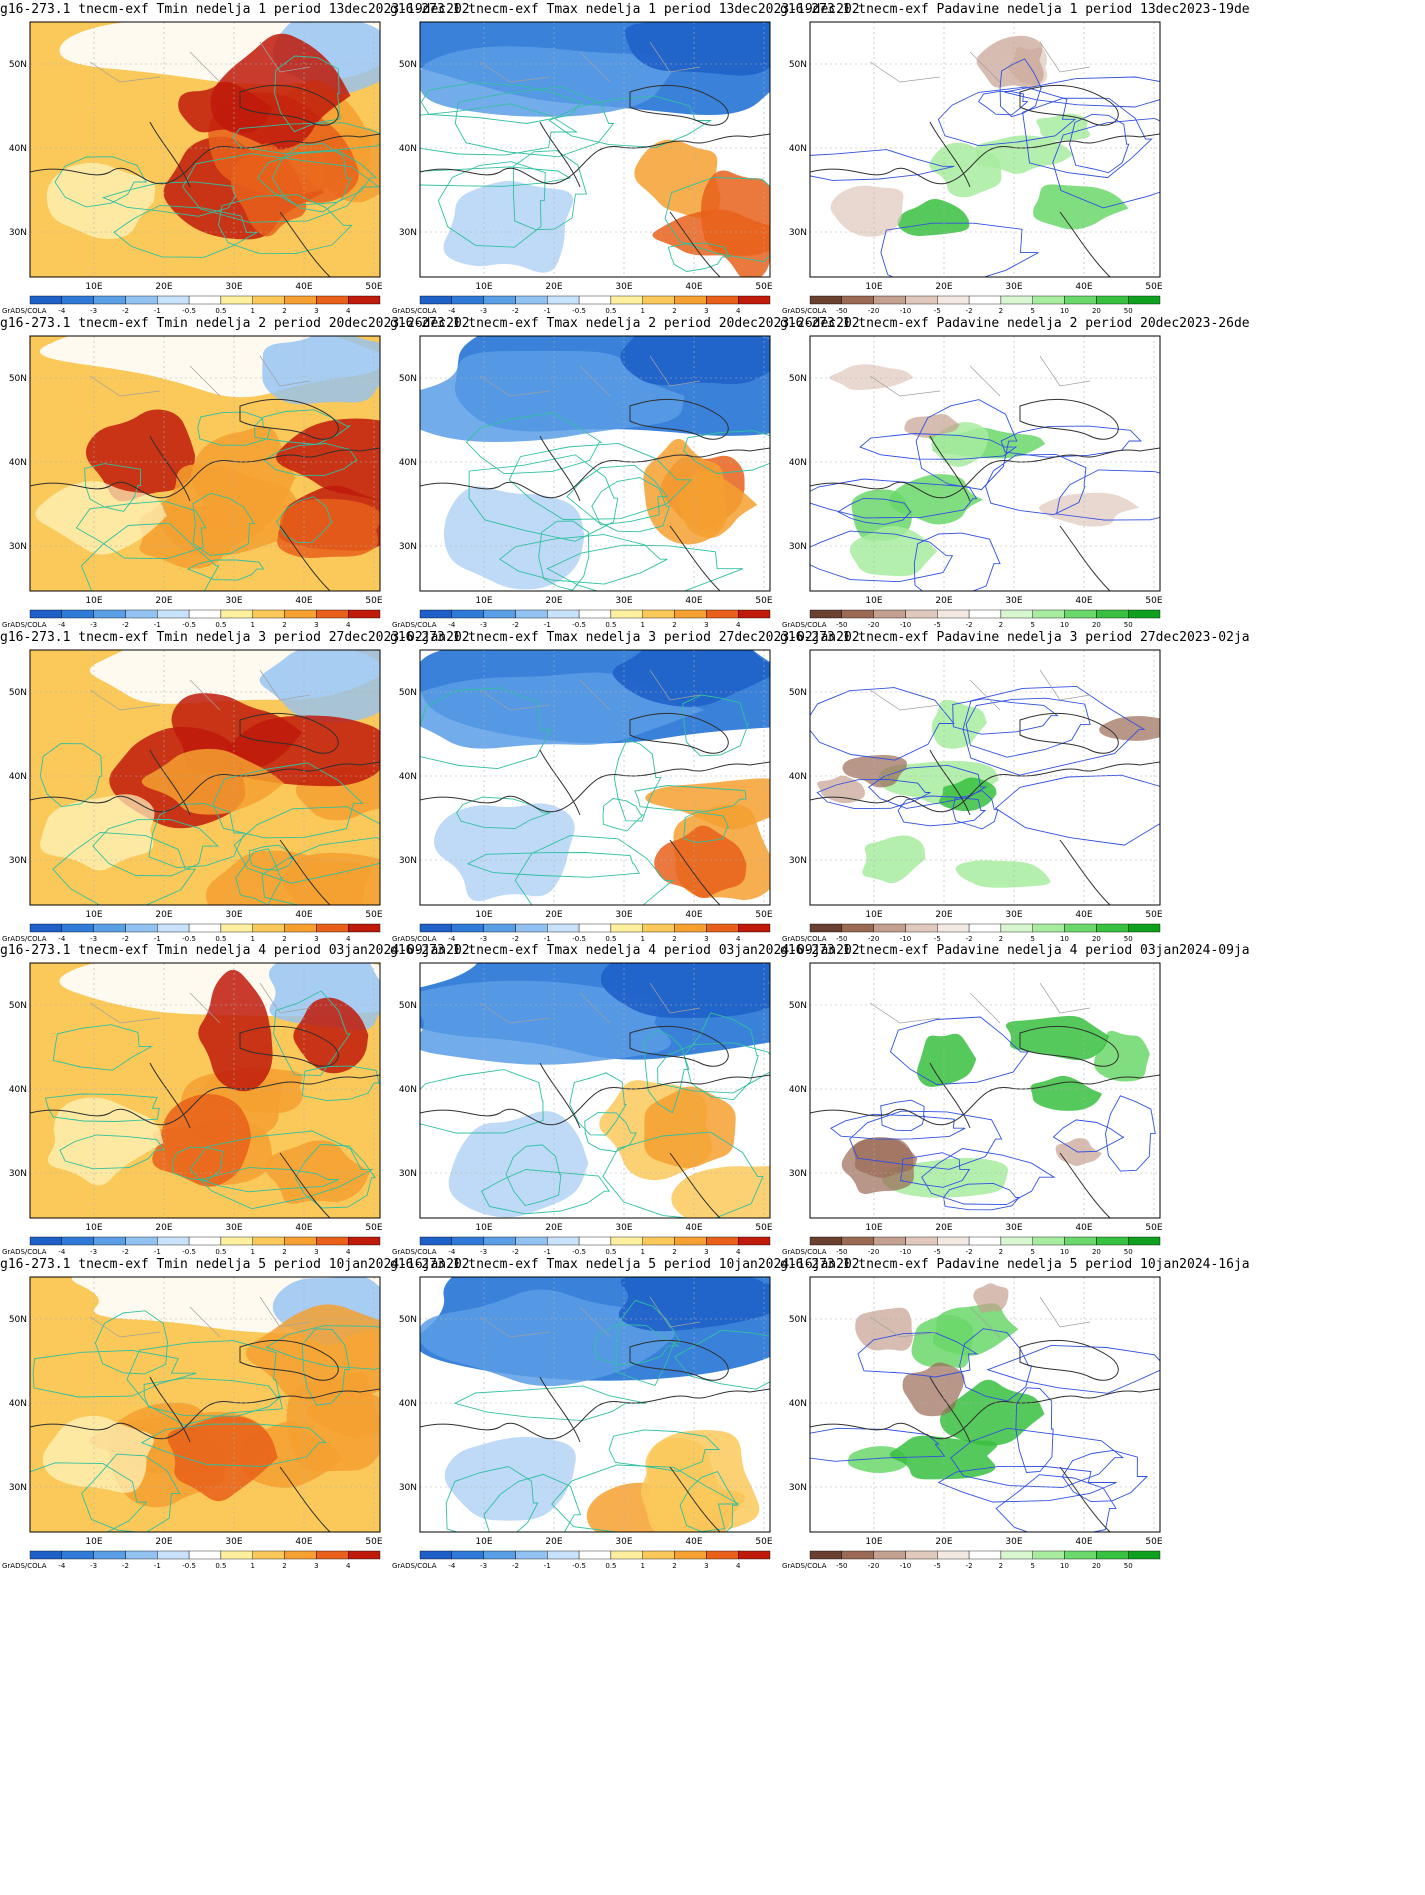 This screenshot has width=1425, height=1895. I want to click on lat-tick-label: 40N, so click(798, 1090).